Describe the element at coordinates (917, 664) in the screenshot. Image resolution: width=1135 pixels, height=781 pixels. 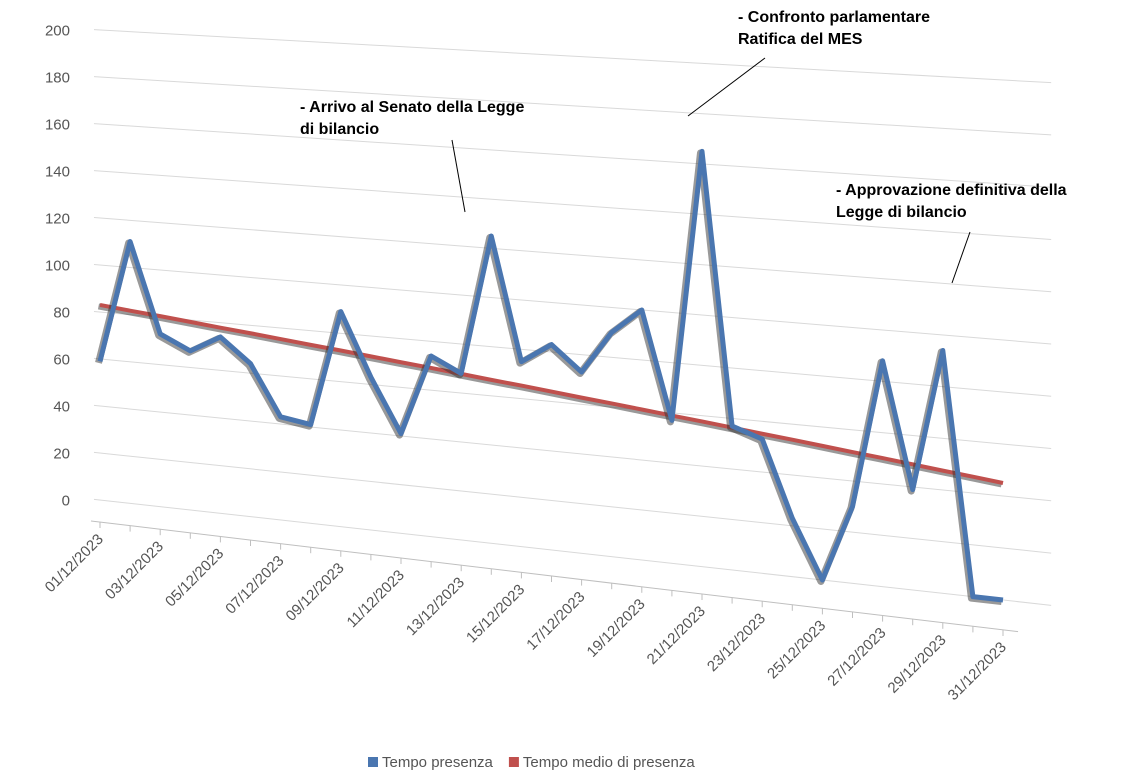
I see `x-tick-label: 29/12/2023` at that location.